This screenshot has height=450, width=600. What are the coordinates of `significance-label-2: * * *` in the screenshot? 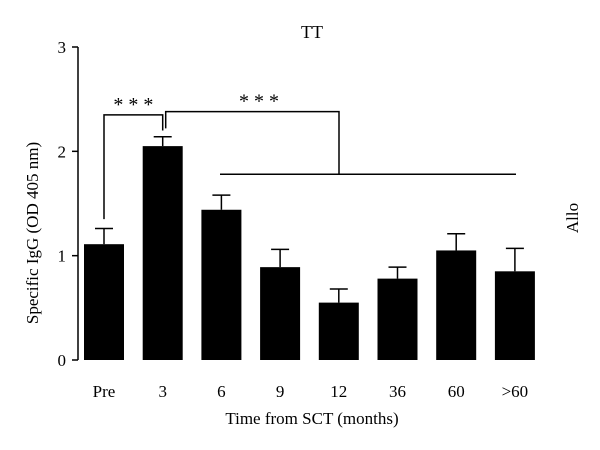 It's located at (259, 102).